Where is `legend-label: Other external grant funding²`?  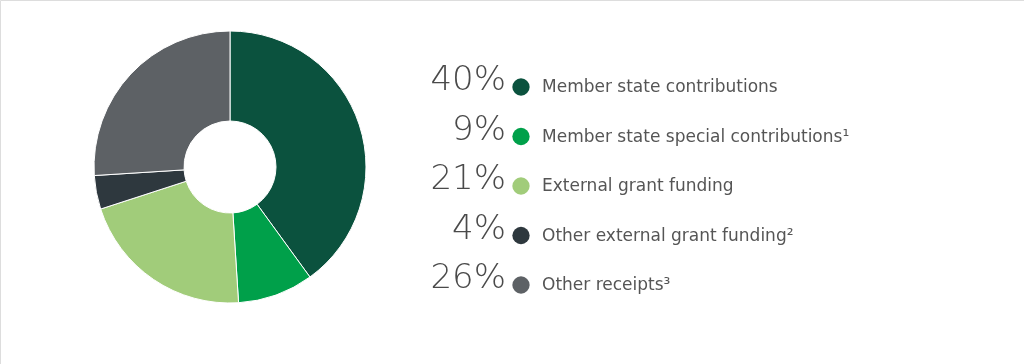
legend-label: Other external grant funding² is located at coordinates (668, 234).